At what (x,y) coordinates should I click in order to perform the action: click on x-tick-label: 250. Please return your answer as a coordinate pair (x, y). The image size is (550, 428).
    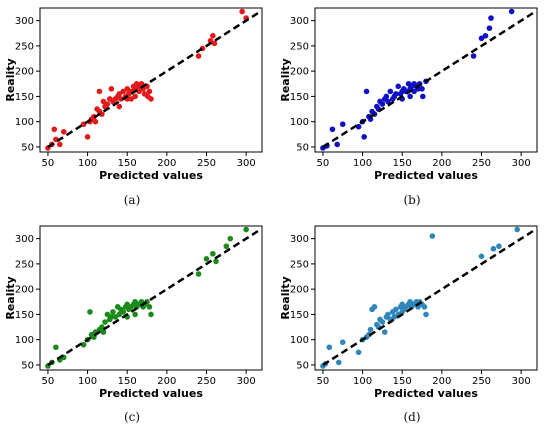
    Looking at the image, I should click on (481, 381).